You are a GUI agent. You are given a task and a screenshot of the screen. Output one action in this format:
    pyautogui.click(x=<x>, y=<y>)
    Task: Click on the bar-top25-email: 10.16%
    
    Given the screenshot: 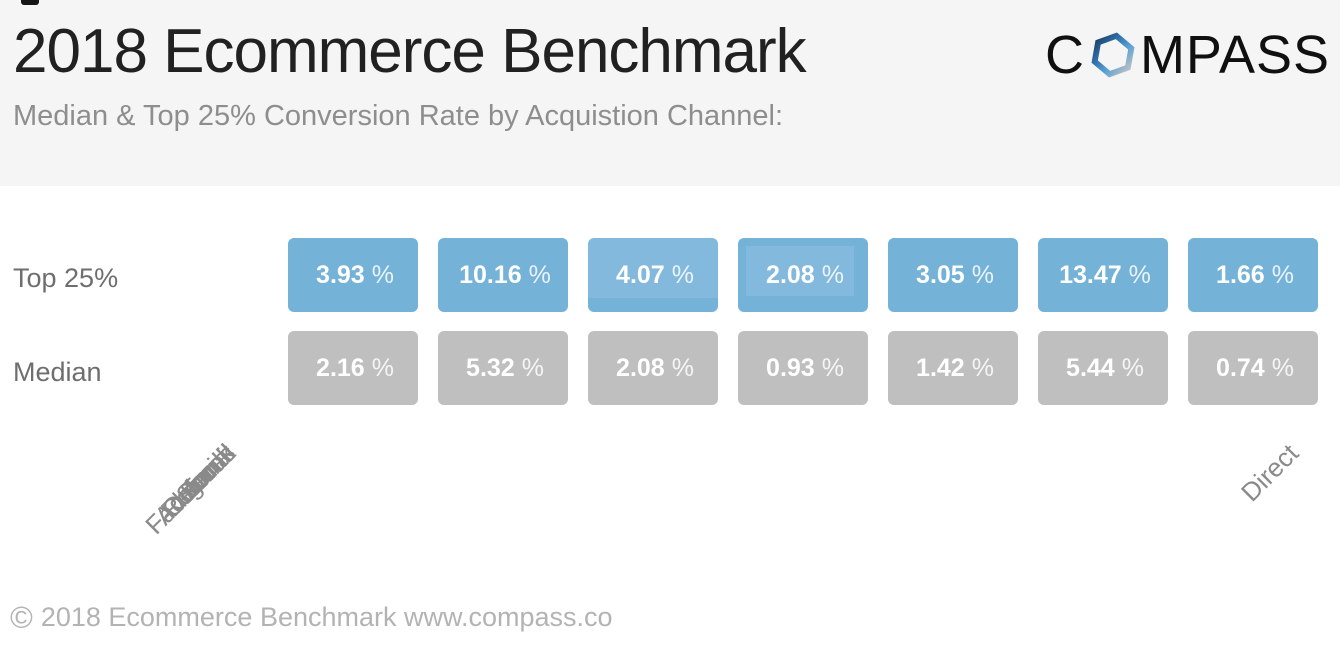 What is the action you would take?
    pyautogui.click(x=503, y=275)
    